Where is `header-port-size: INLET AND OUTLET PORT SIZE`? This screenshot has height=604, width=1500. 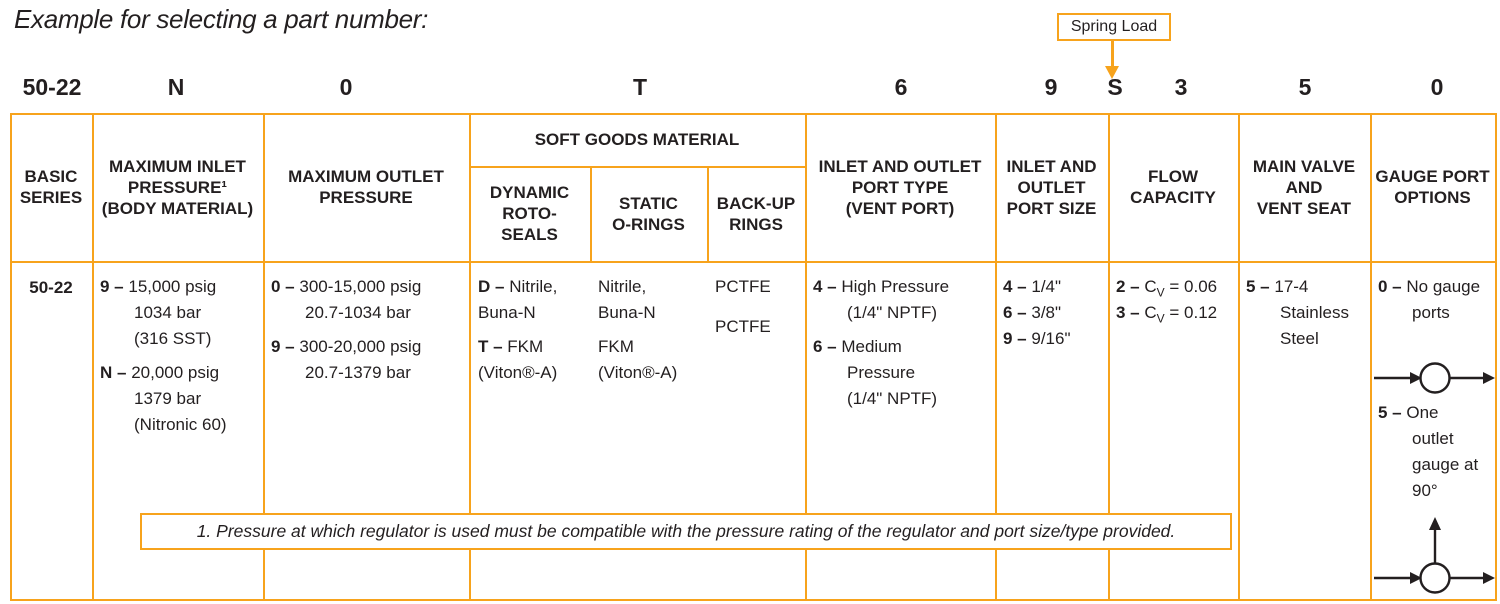 header-port-size: INLET AND OUTLET PORT SIZE is located at coordinates (1051, 187).